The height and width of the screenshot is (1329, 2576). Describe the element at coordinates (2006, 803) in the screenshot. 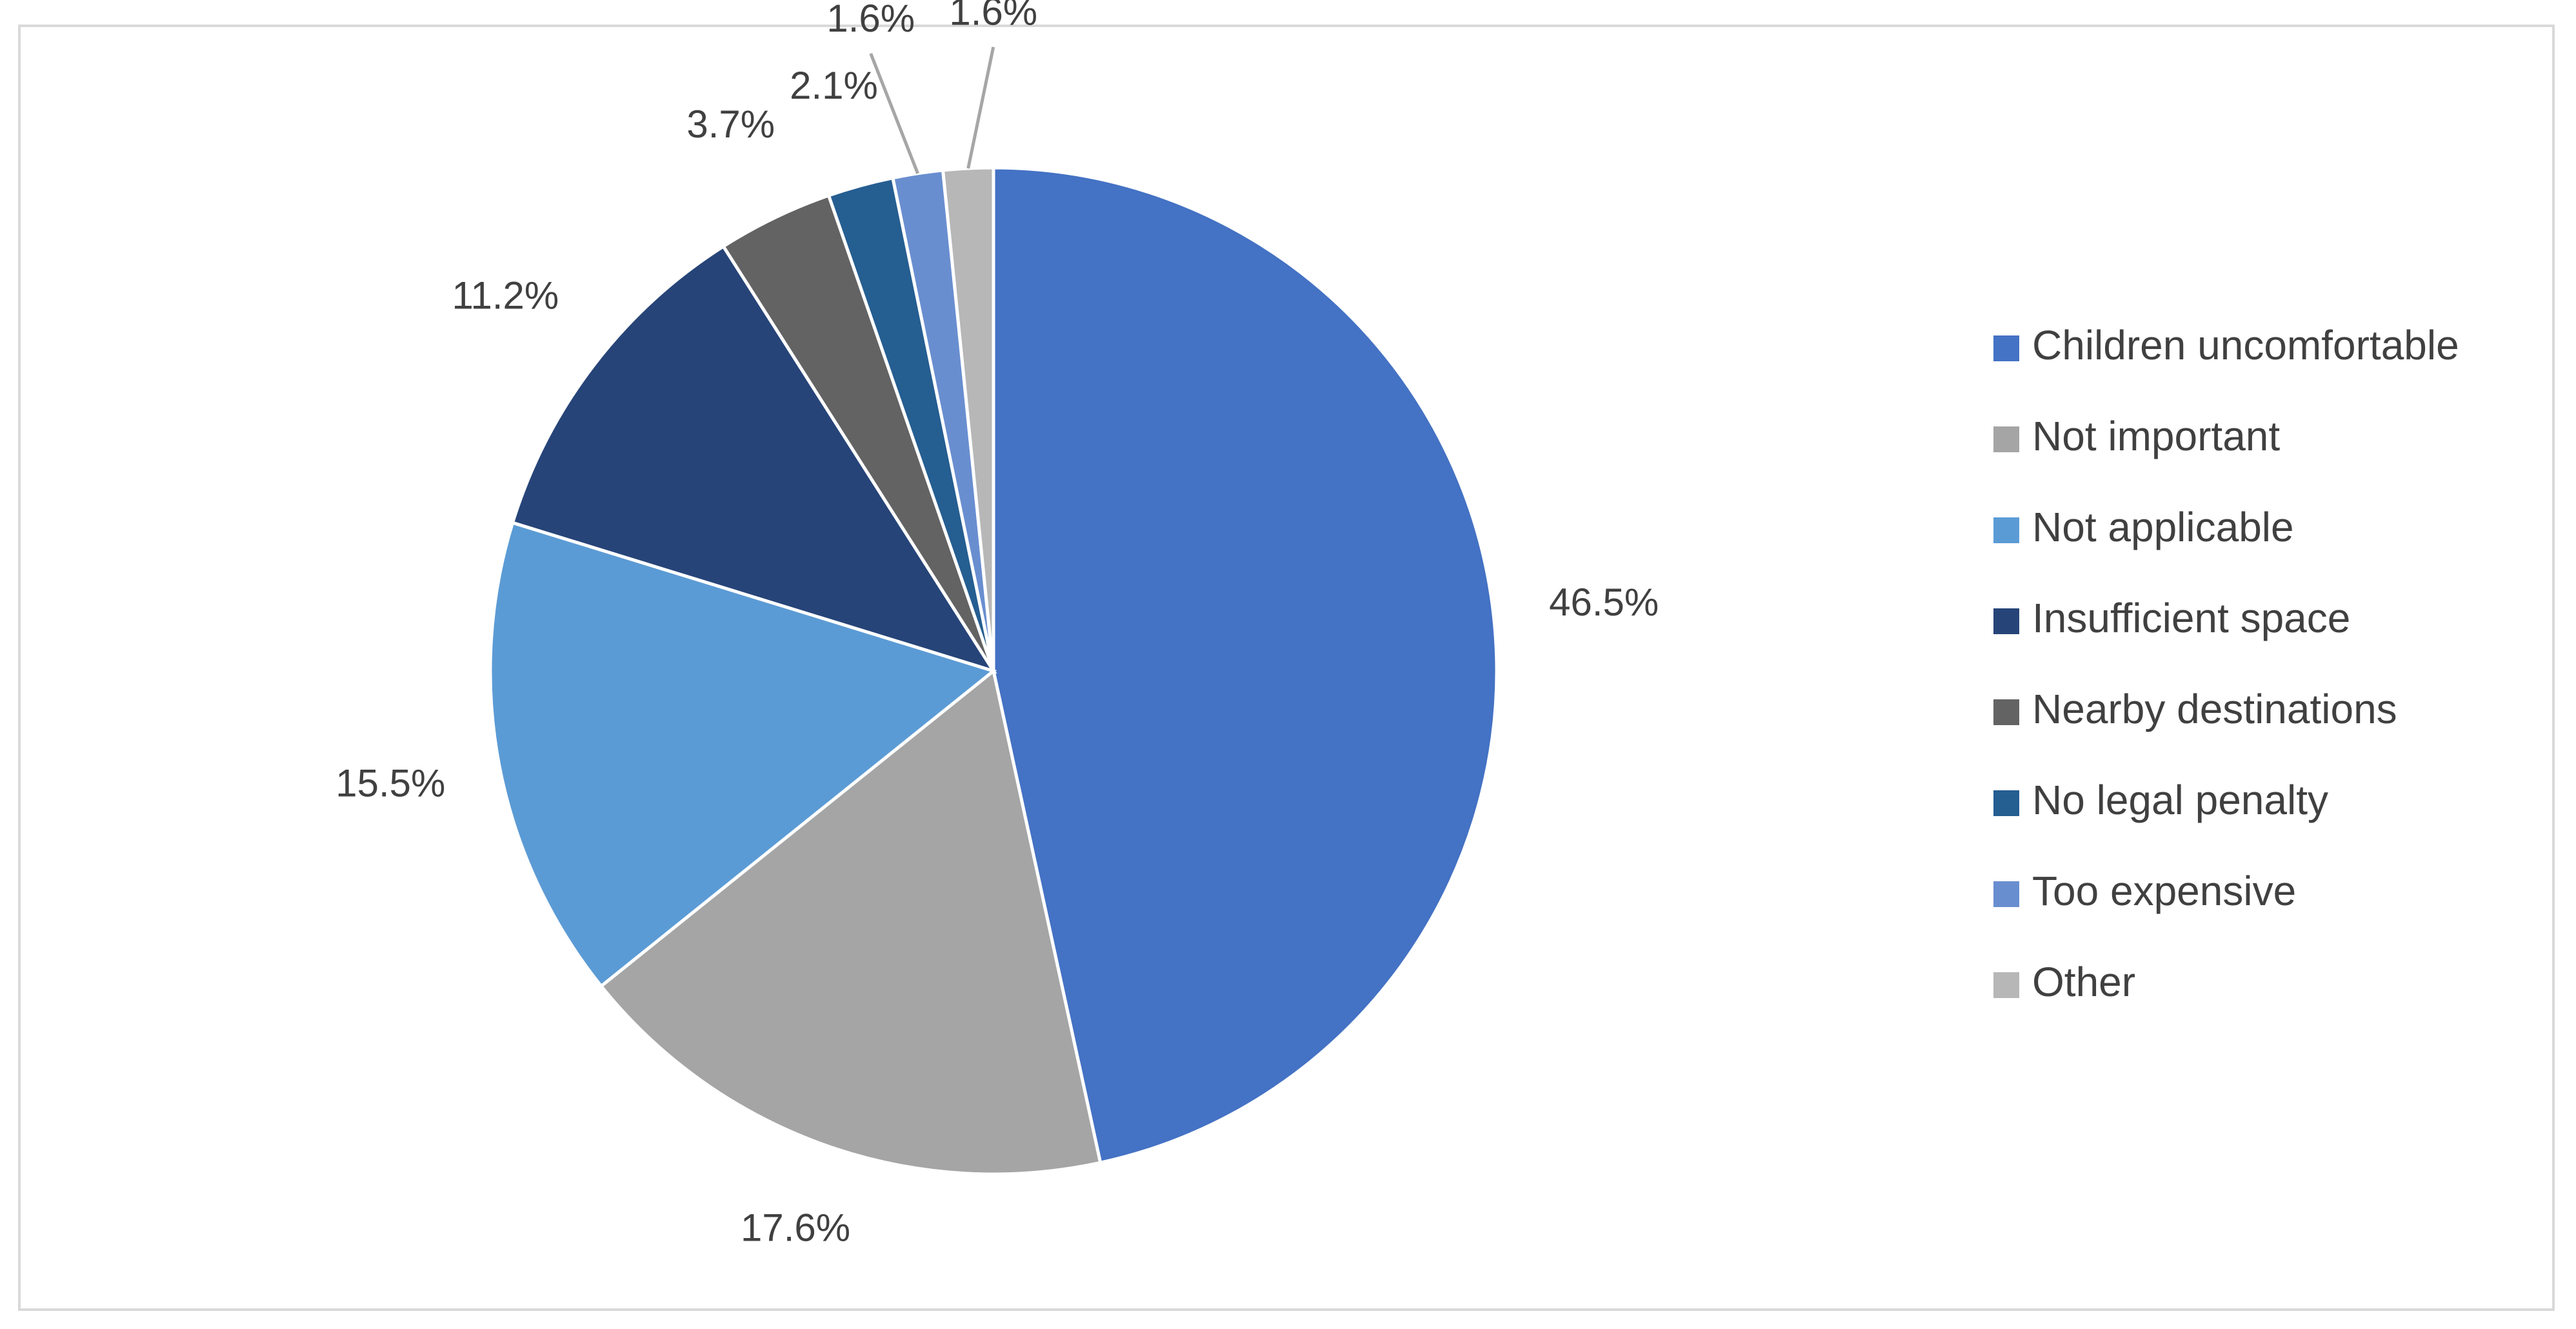

I see `legend-swatch-no-legal-penalty` at that location.